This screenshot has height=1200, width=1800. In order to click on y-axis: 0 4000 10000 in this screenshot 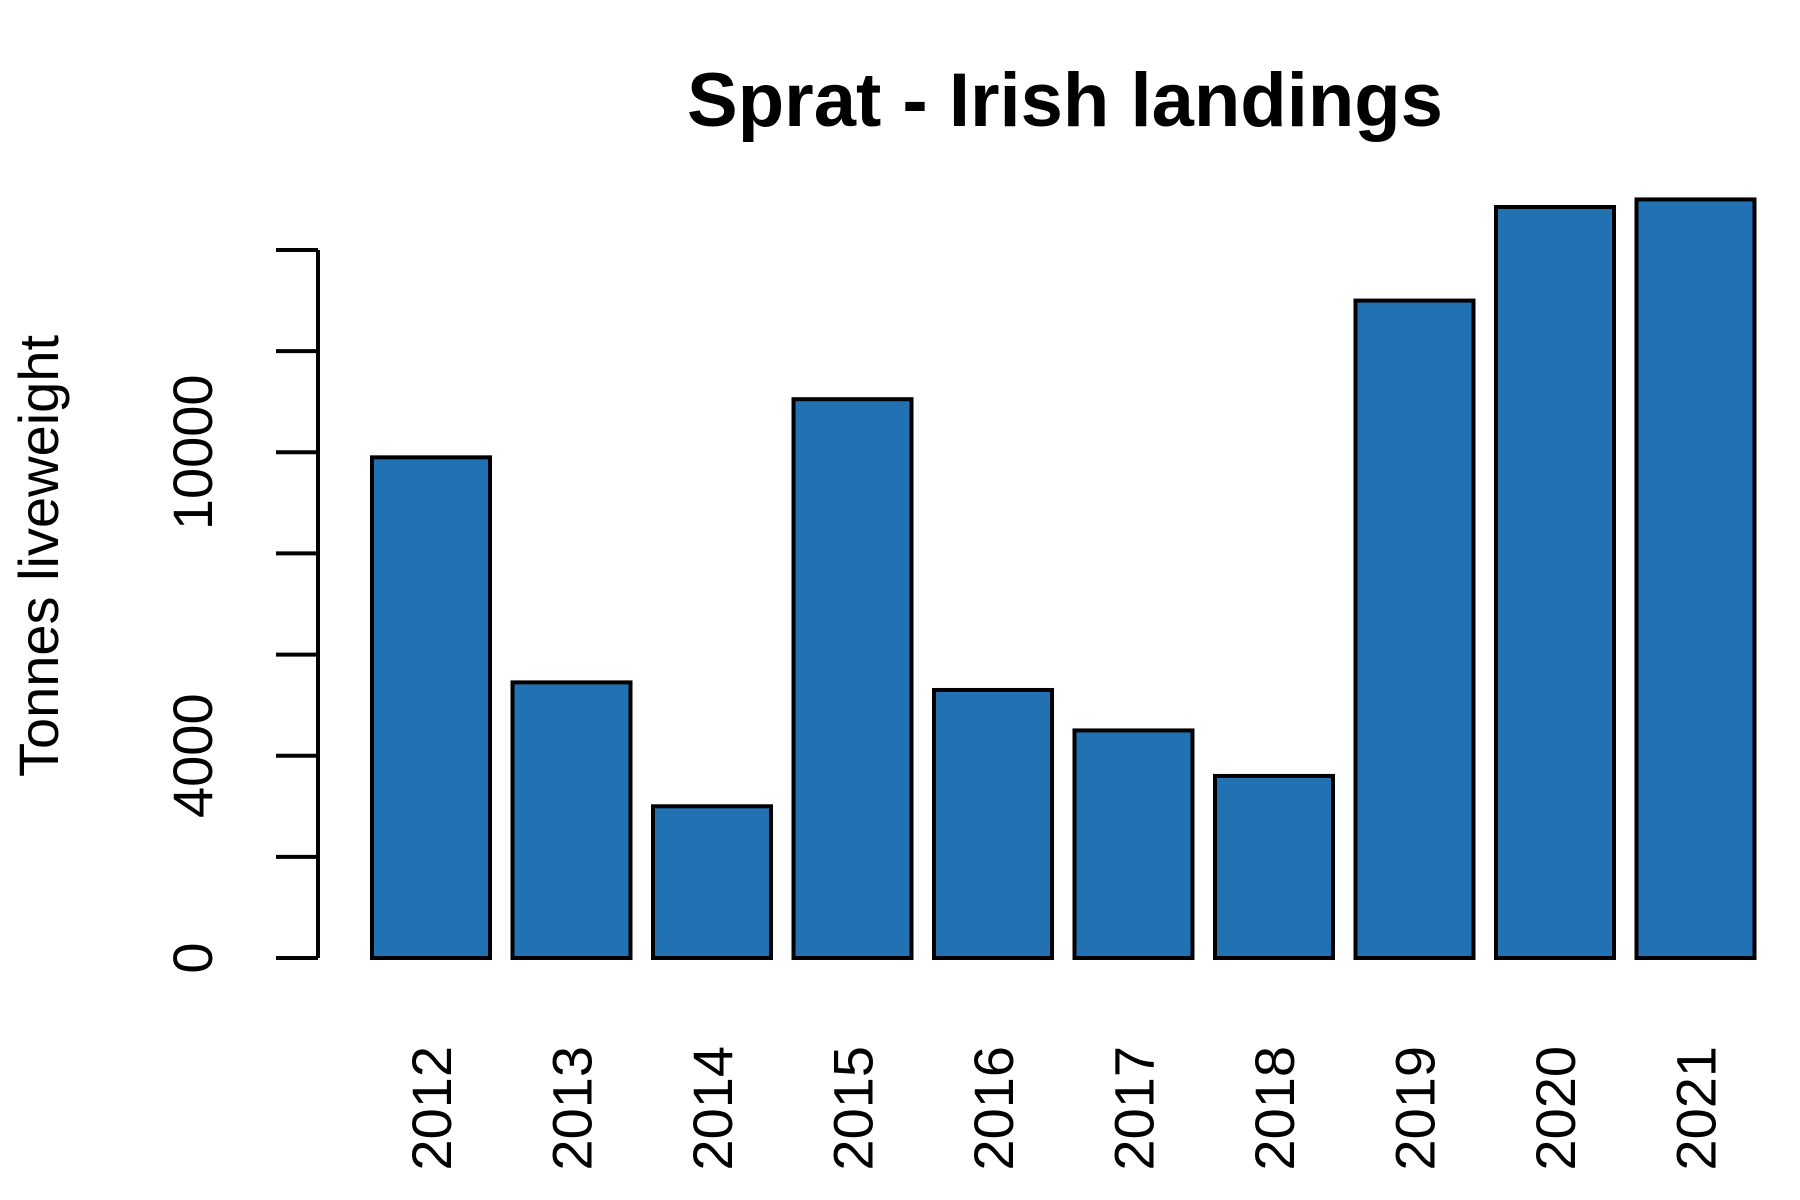, I will do `click(240, 611)`.